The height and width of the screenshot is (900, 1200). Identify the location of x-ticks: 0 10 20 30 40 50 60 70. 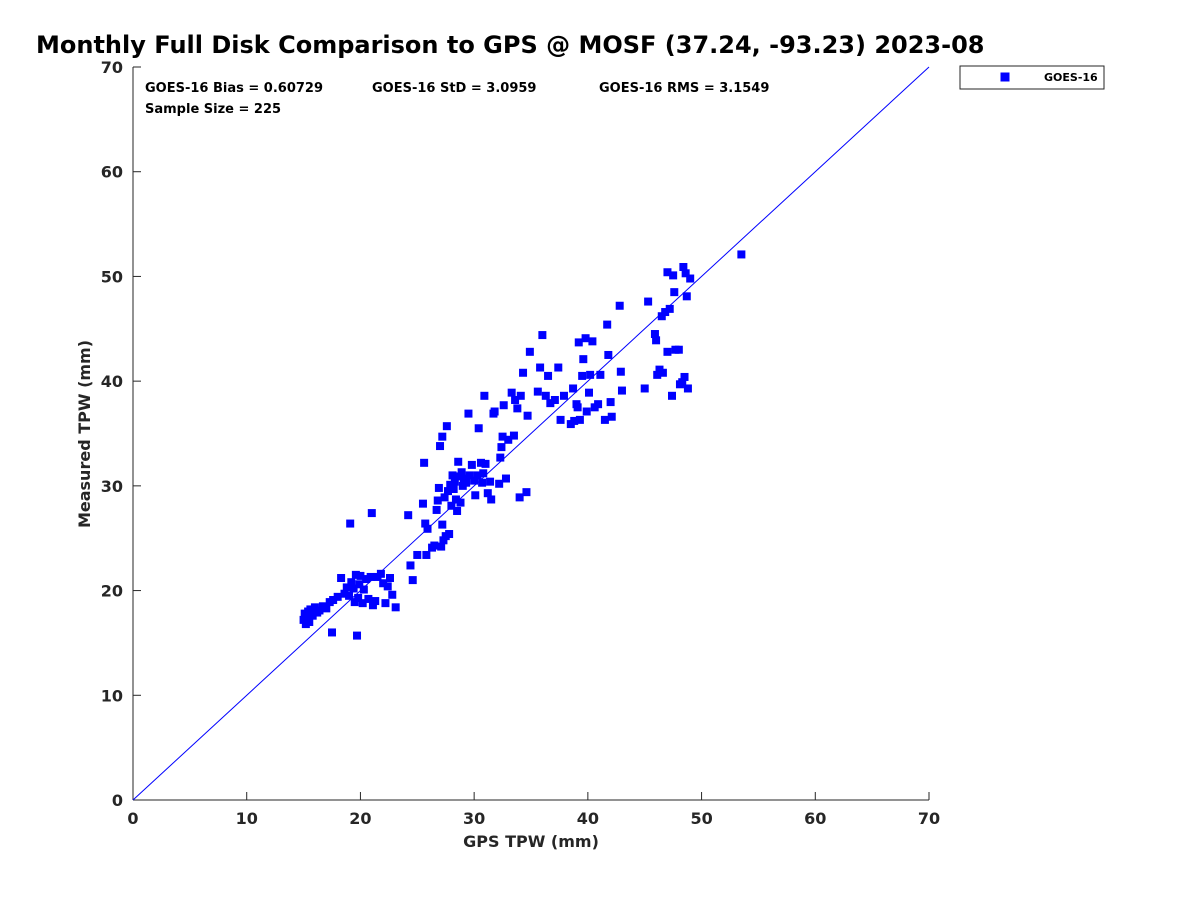
(533, 810).